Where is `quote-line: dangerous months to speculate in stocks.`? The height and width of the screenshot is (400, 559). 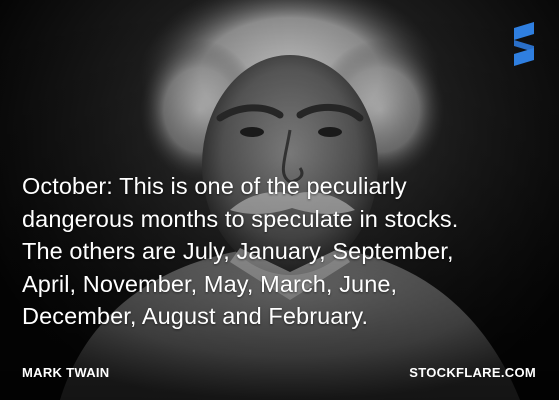 quote-line: dangerous months to speculate in stocks. is located at coordinates (240, 218).